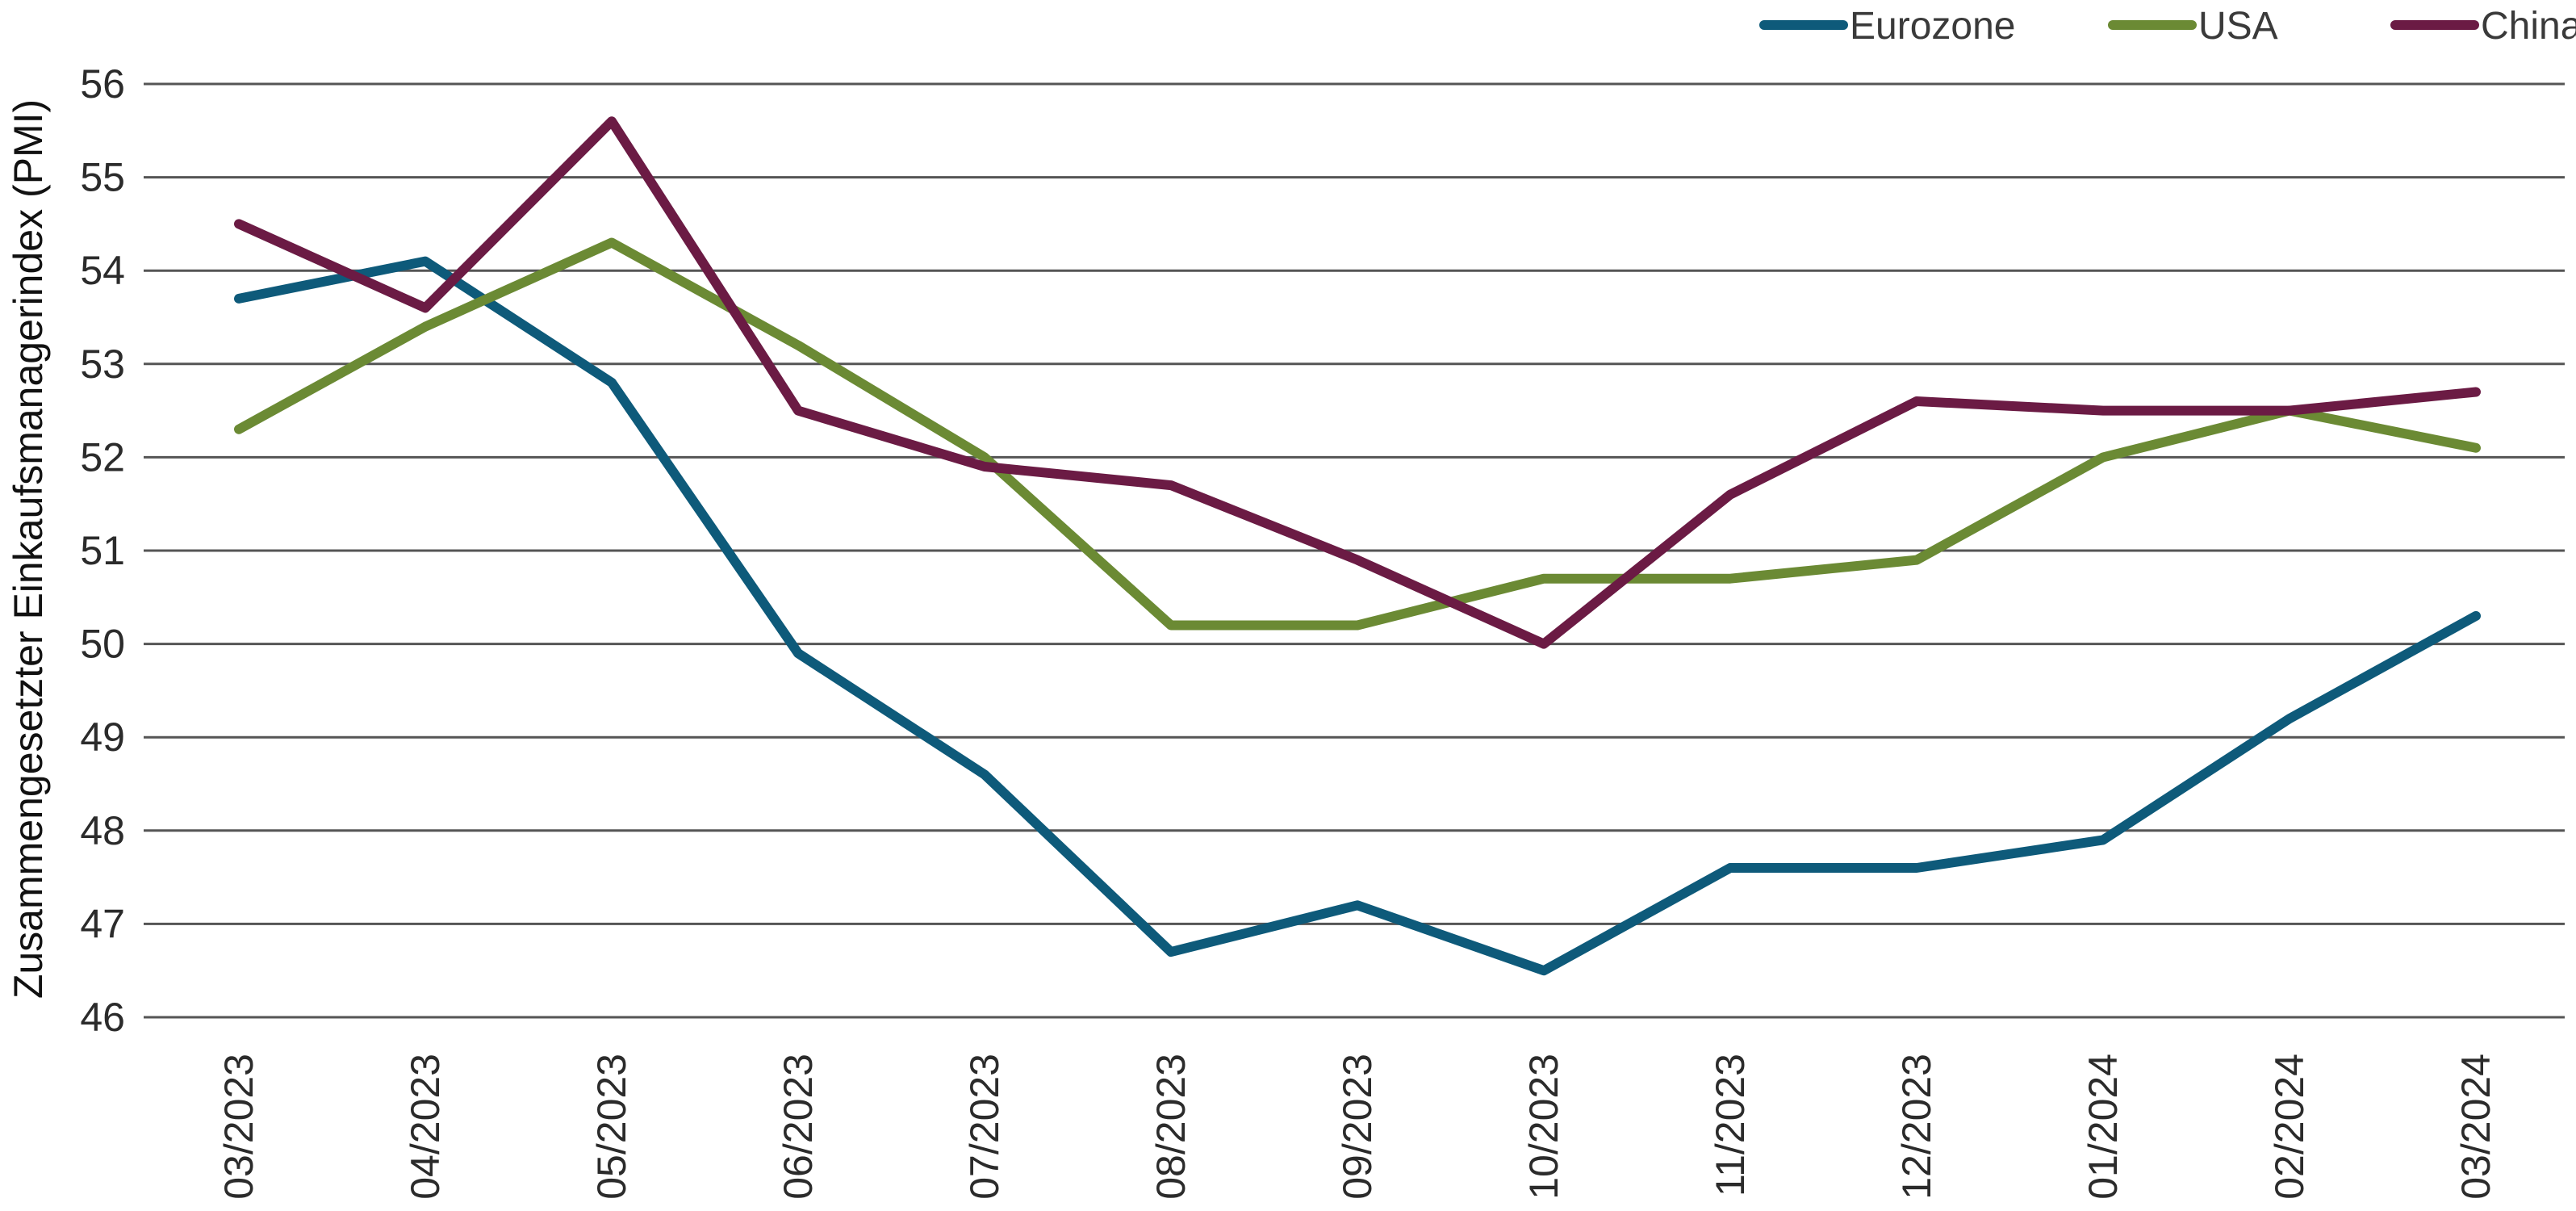 Image resolution: width=2576 pixels, height=1211 pixels. I want to click on x-tick-label: 11/2023, so click(1730, 1125).